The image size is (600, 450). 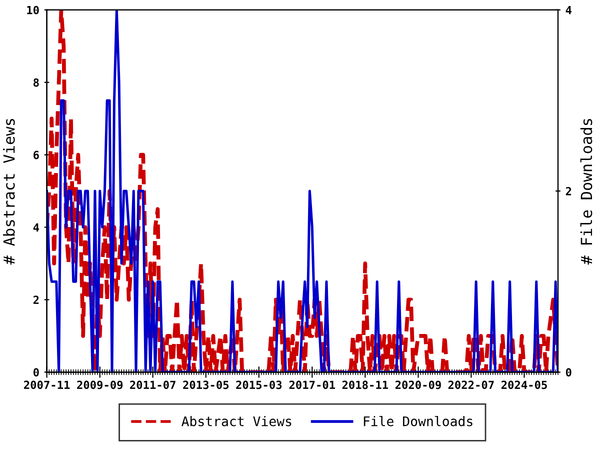 I want to click on x-tick-label: 2022-07, so click(x=471, y=385).